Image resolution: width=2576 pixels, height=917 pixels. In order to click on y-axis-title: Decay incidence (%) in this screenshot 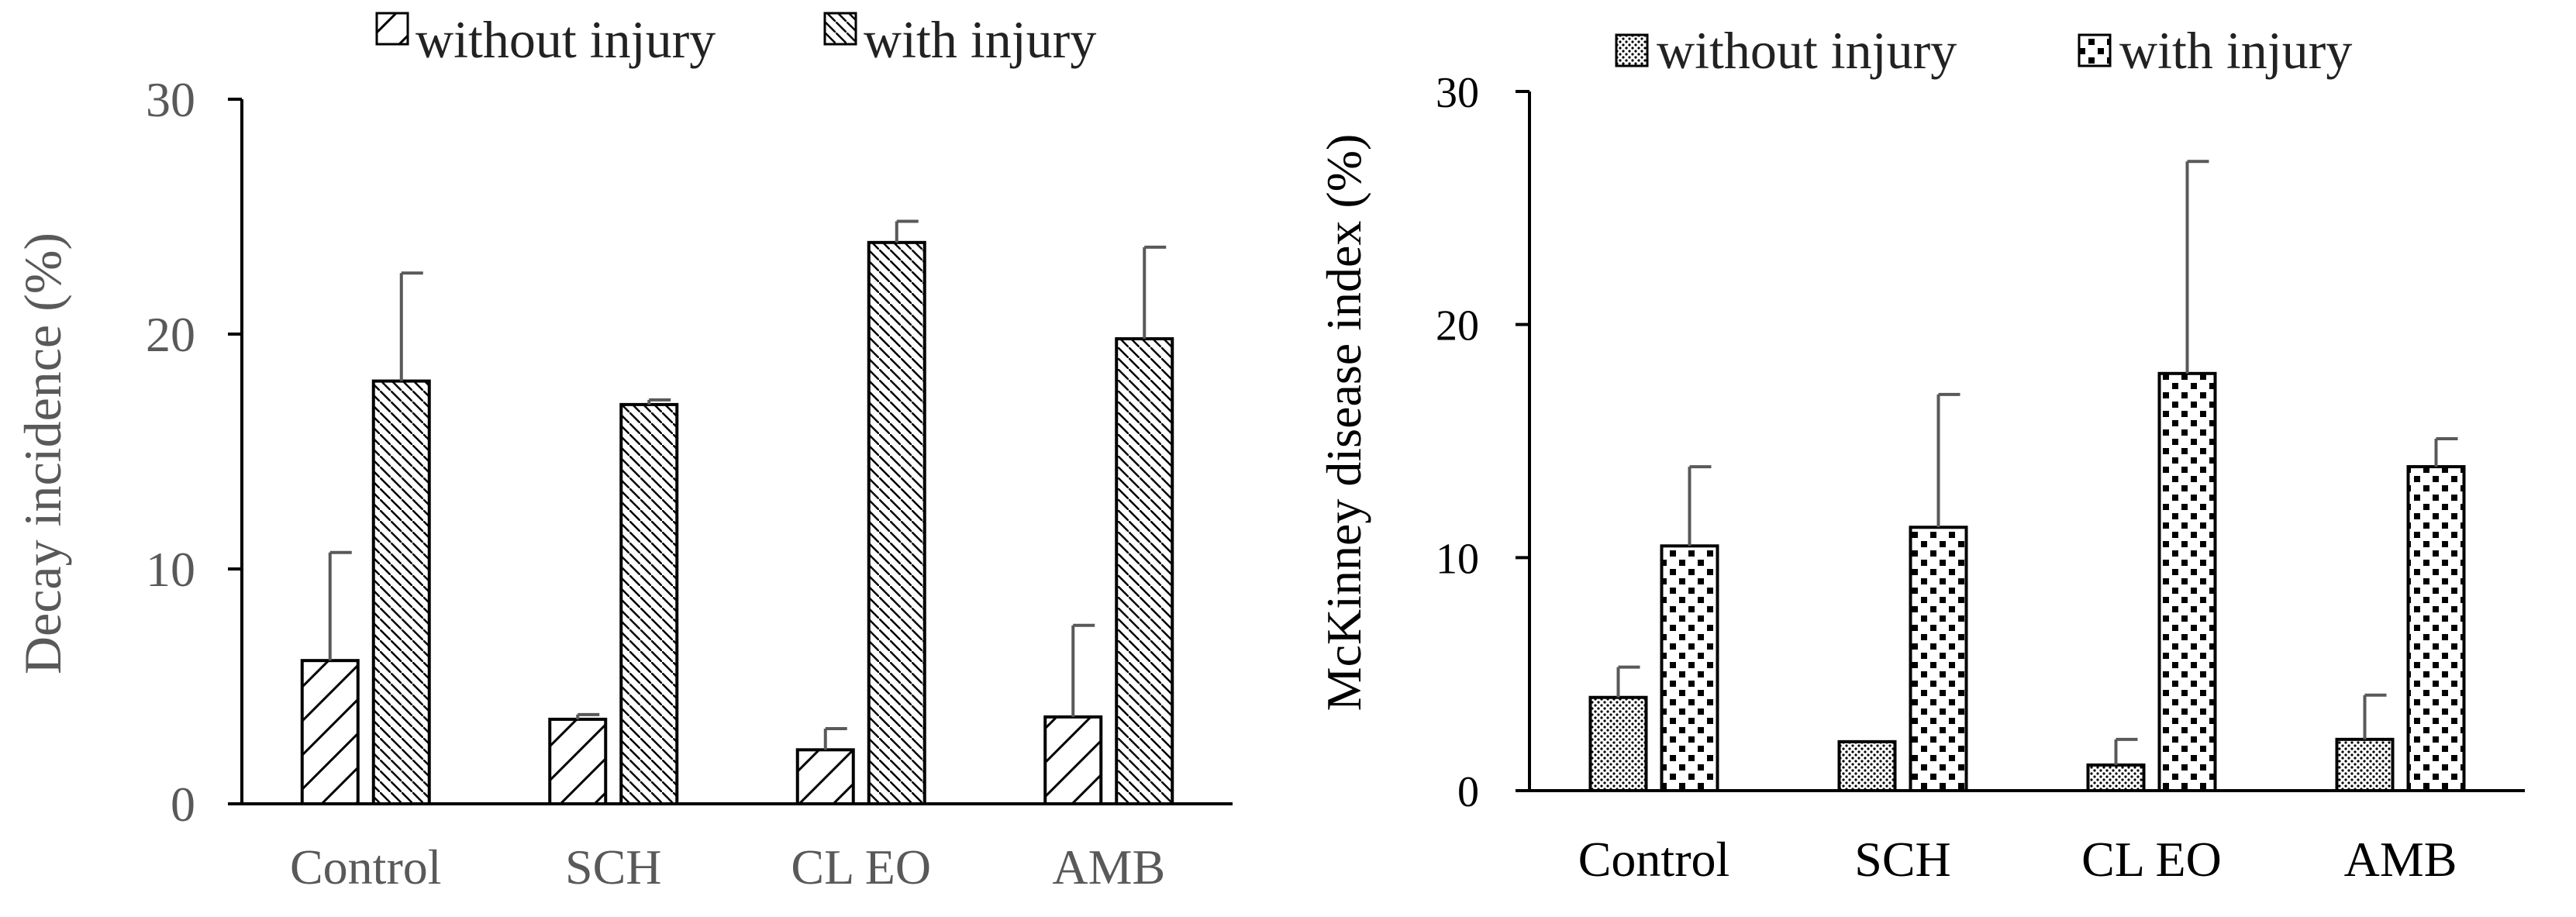, I will do `click(42, 453)`.